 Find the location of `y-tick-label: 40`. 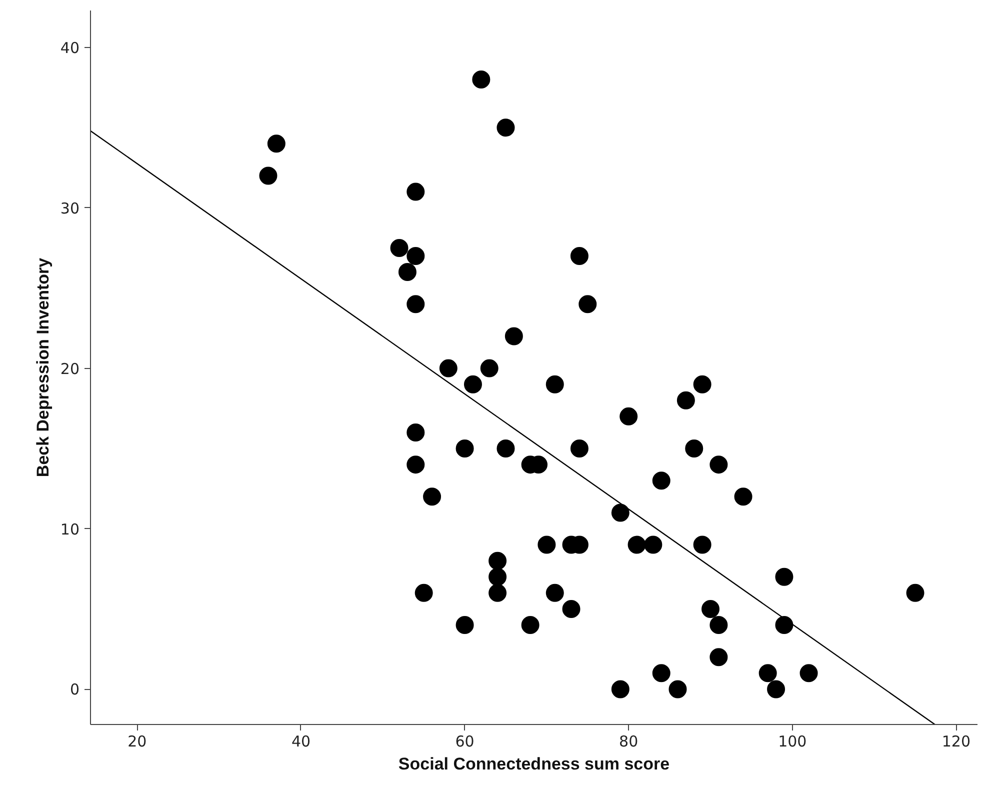

y-tick-label: 40 is located at coordinates (70, 47).